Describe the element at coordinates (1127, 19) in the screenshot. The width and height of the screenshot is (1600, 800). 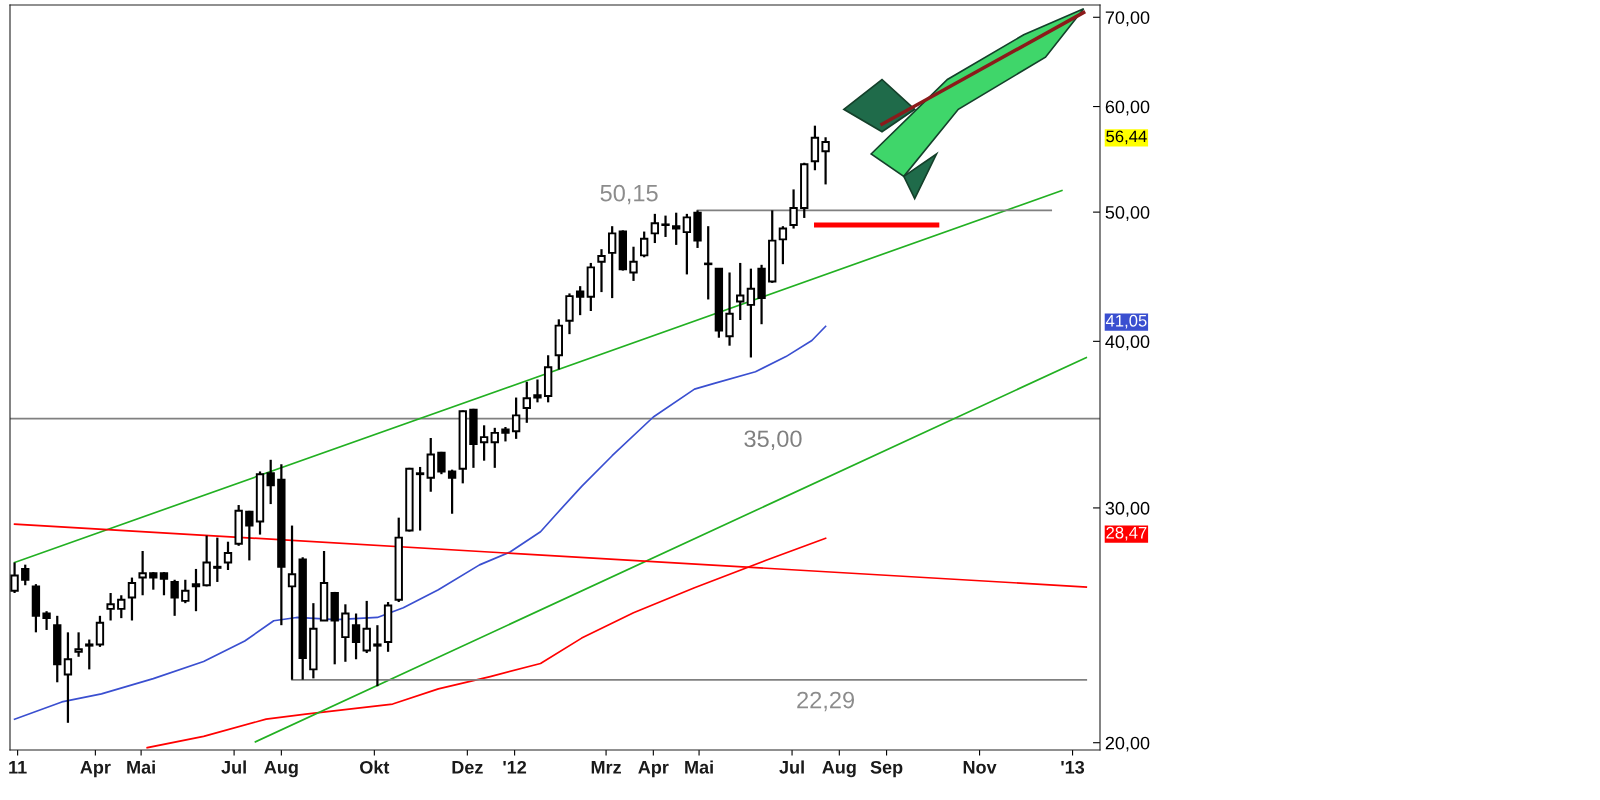
I see `y-tick-label: 70,00` at that location.